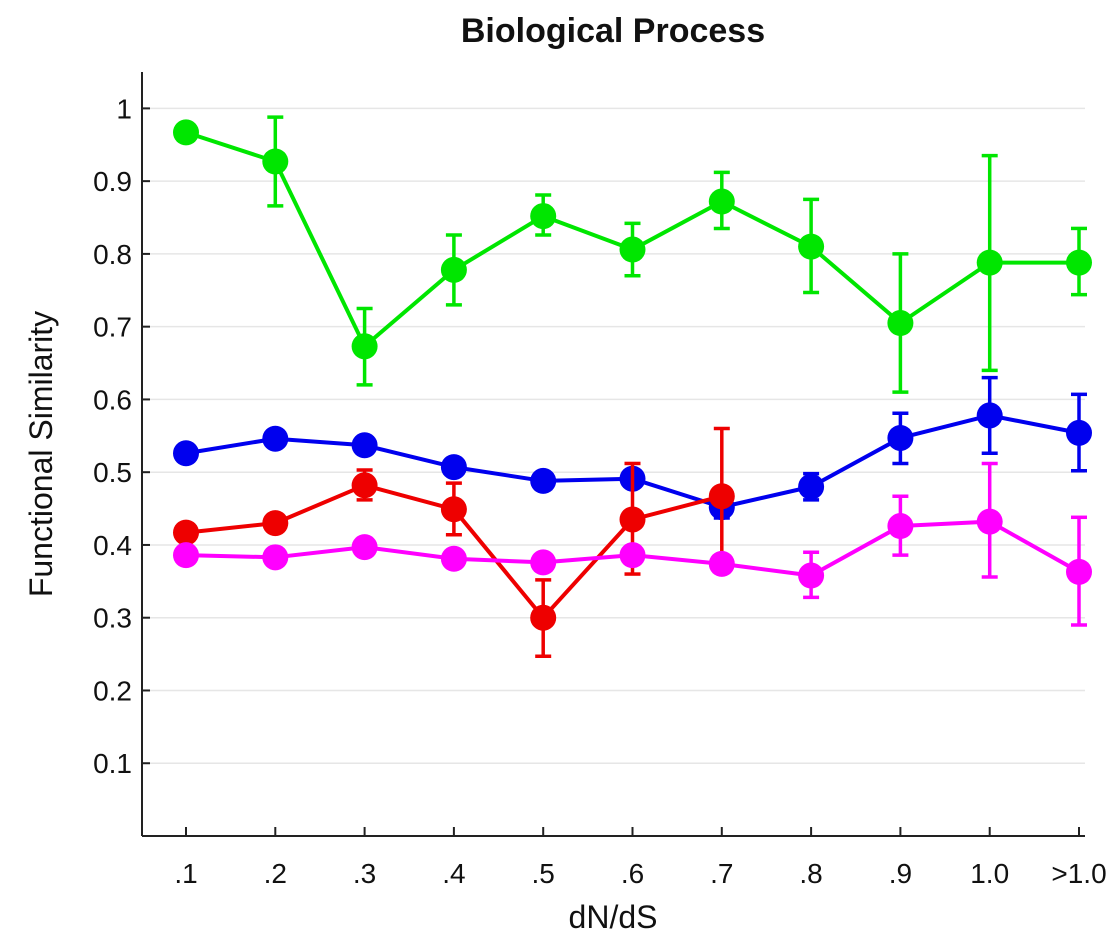 This screenshot has height=941, width=1116. What do you see at coordinates (613, 917) in the screenshot?
I see `x-axis-label: dN/dS` at bounding box center [613, 917].